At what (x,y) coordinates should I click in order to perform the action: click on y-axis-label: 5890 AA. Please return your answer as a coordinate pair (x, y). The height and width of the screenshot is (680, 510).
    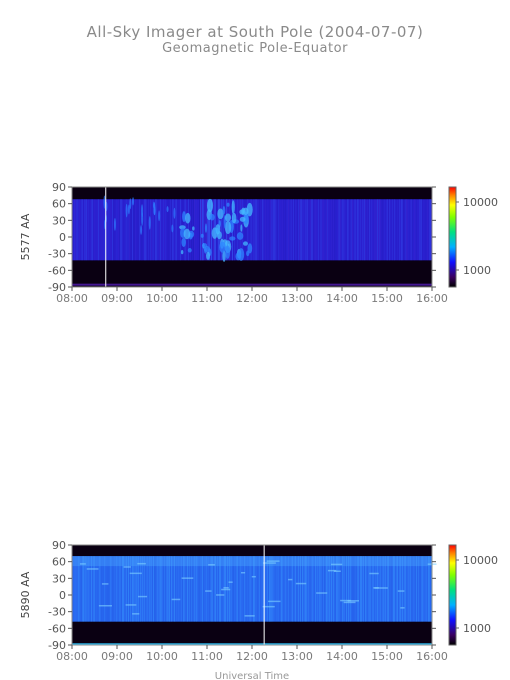
    Looking at the image, I should click on (25, 594).